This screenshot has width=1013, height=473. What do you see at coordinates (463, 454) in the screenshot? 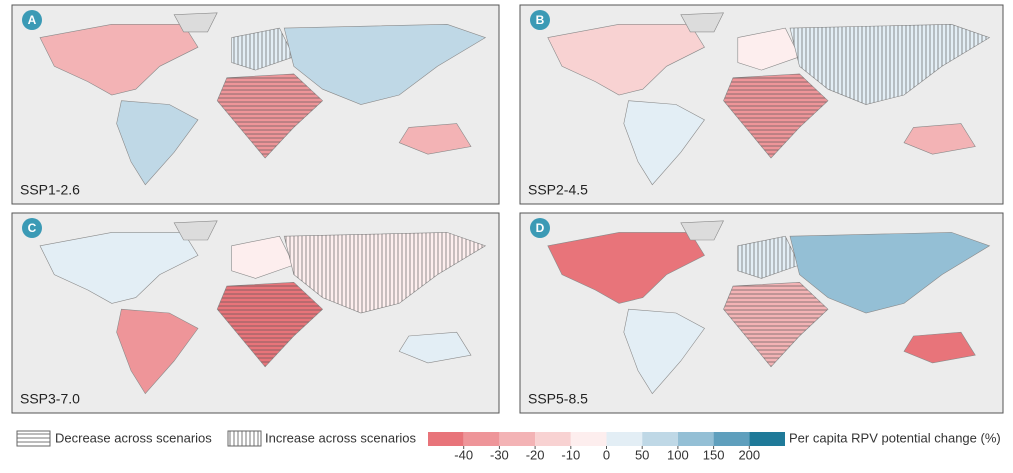
I see `colorbar-tick-label: -40` at bounding box center [463, 454].